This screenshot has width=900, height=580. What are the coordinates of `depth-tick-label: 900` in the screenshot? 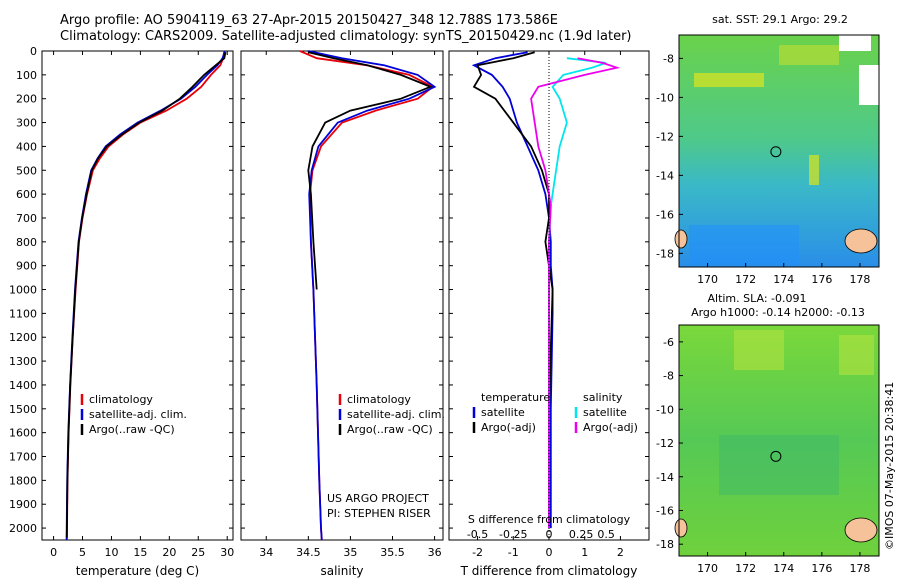 It's located at (26, 266).